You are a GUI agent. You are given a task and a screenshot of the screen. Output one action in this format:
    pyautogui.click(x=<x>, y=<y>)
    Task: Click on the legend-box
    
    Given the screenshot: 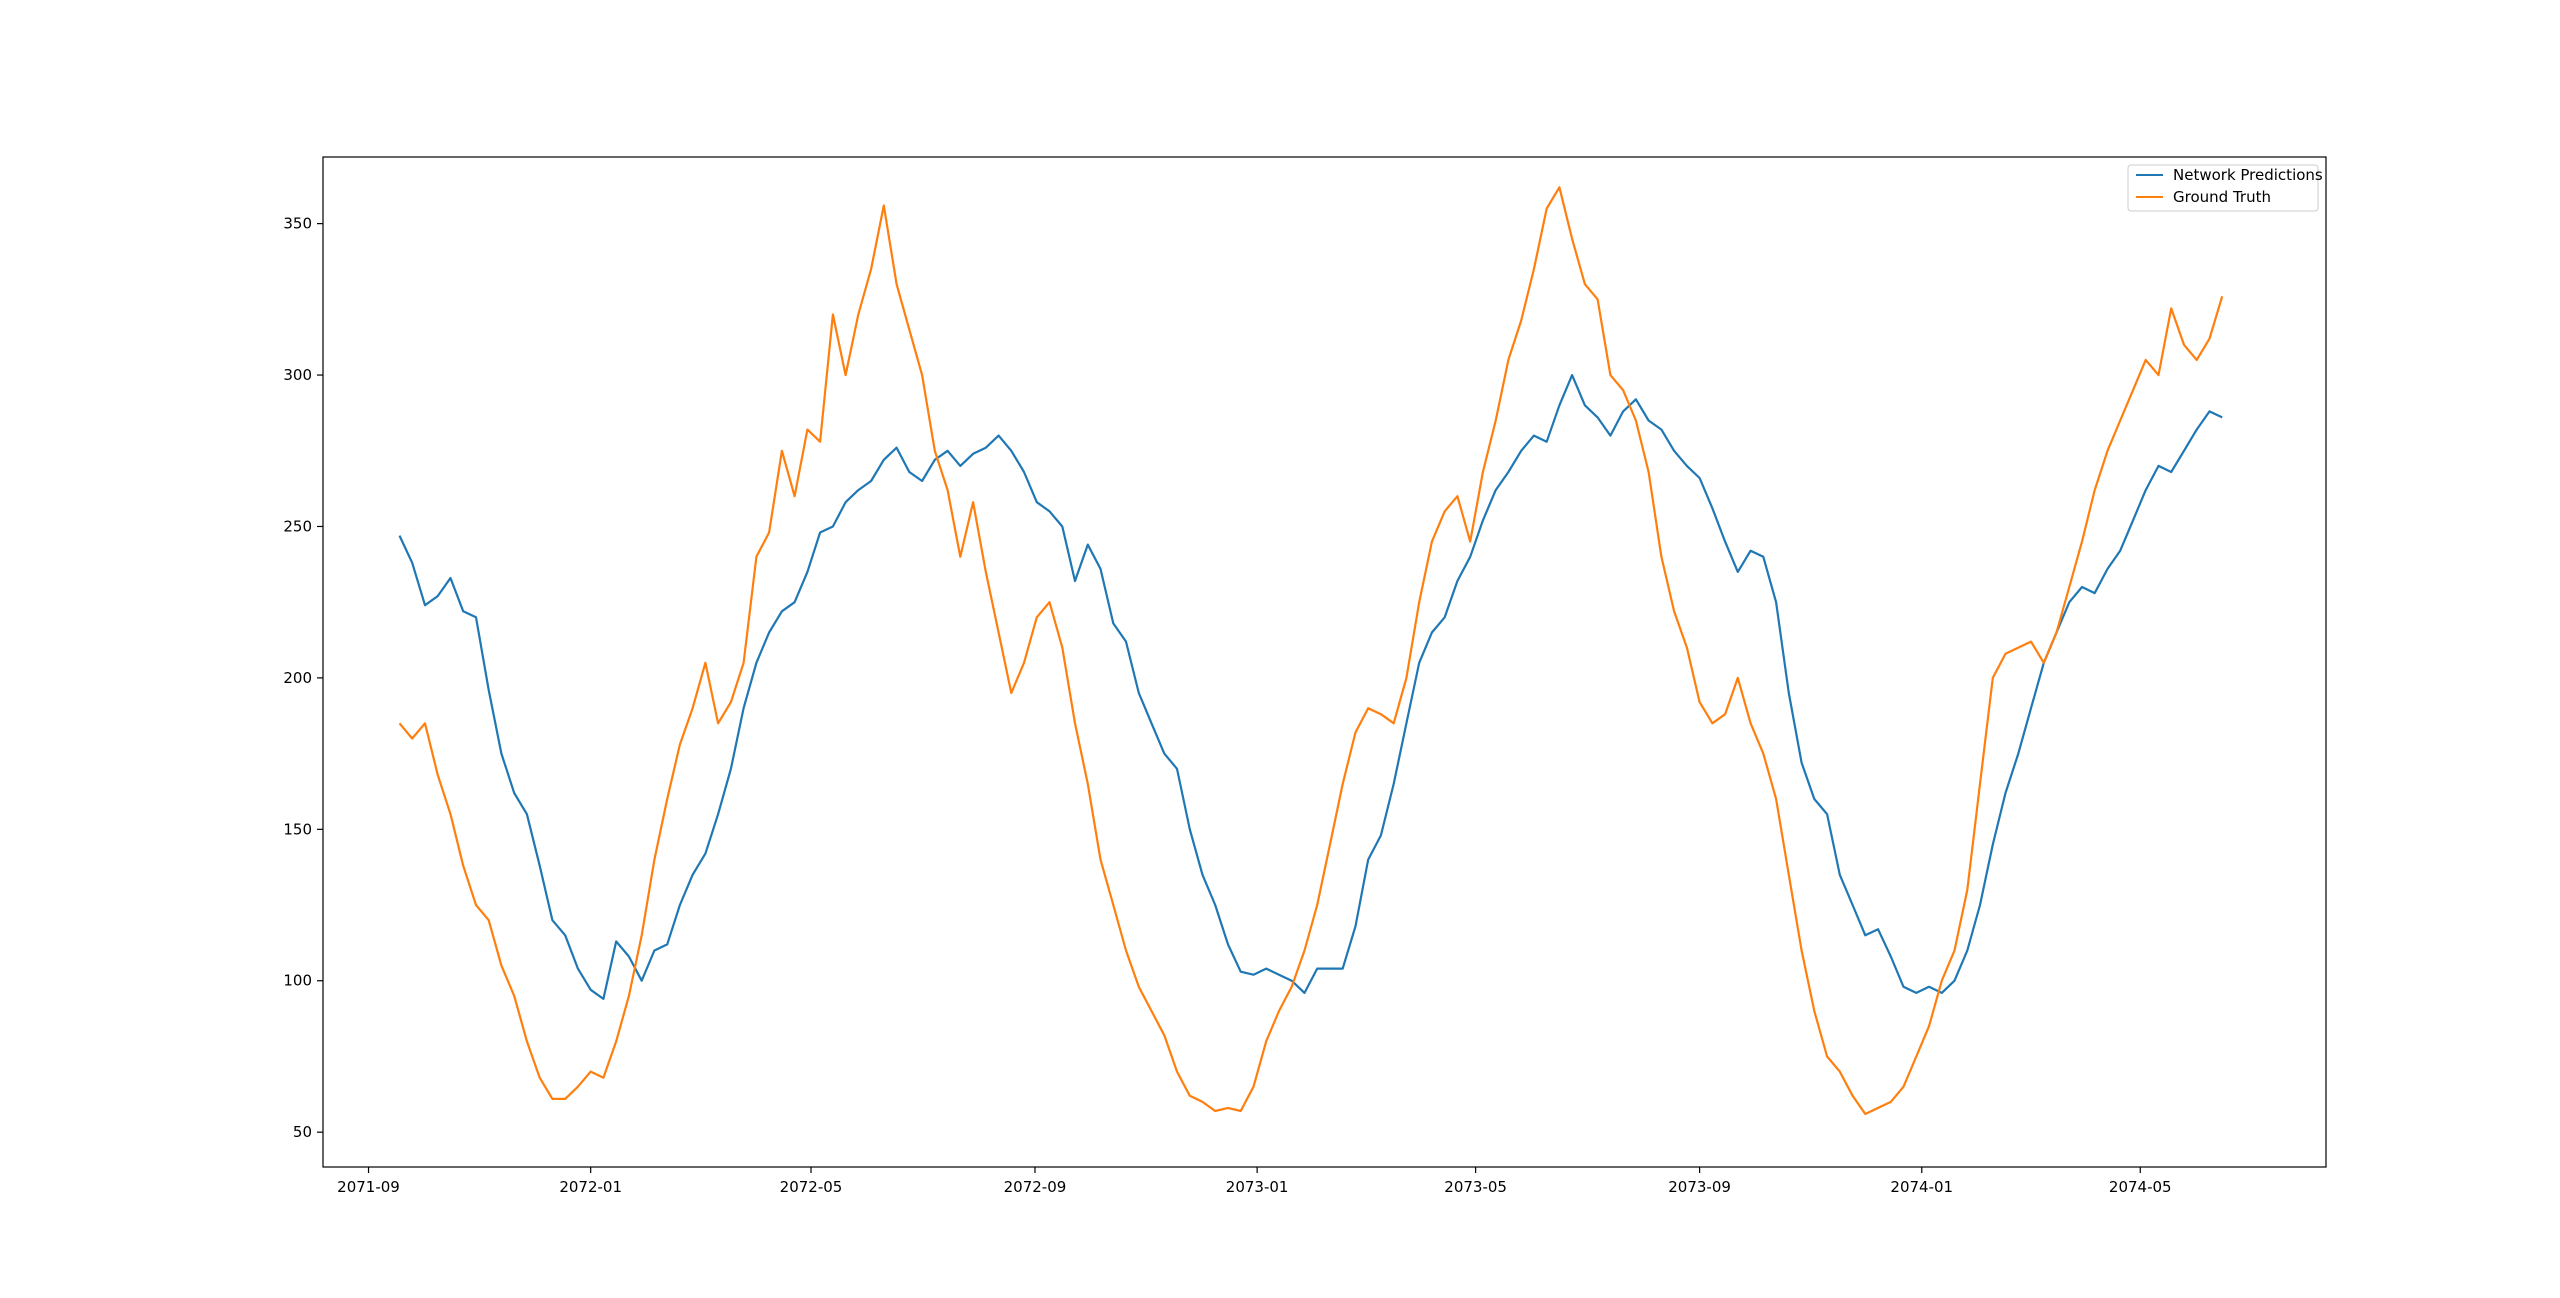 What is the action you would take?
    pyautogui.click(x=2223, y=188)
    